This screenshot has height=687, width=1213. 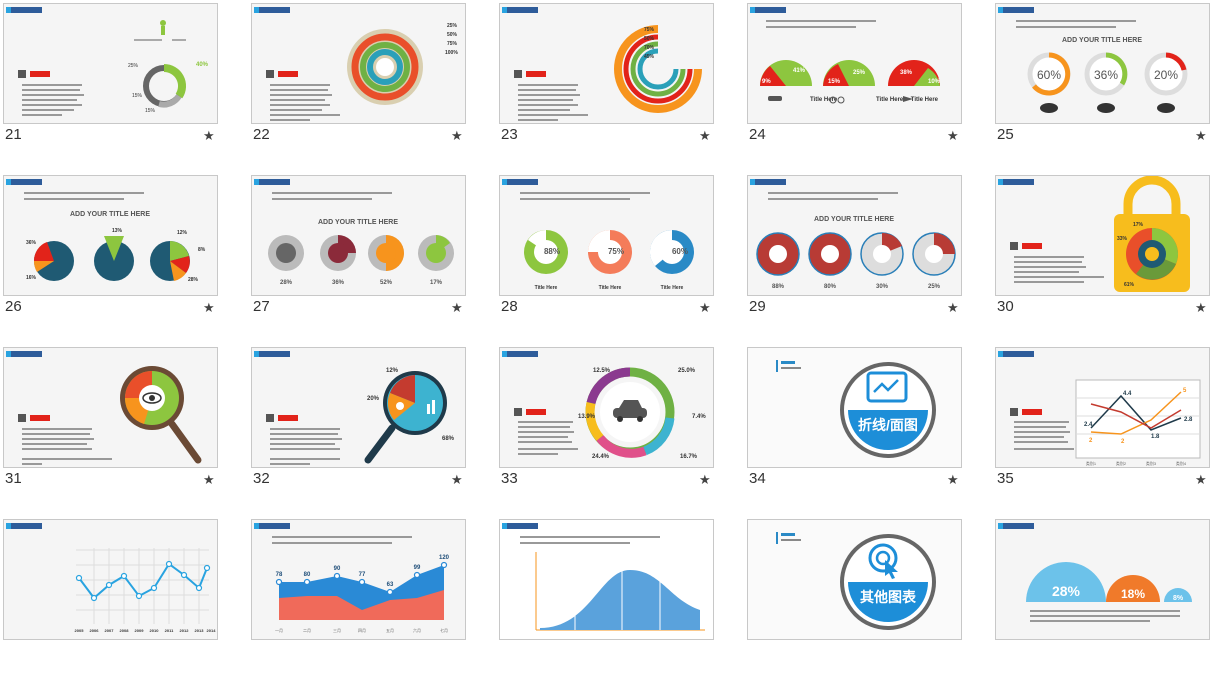 What do you see at coordinates (854, 235) in the screenshot?
I see `slide-preview: ADD YOUR TITLE HERE 88% 80% 30% 25%` at bounding box center [854, 235].